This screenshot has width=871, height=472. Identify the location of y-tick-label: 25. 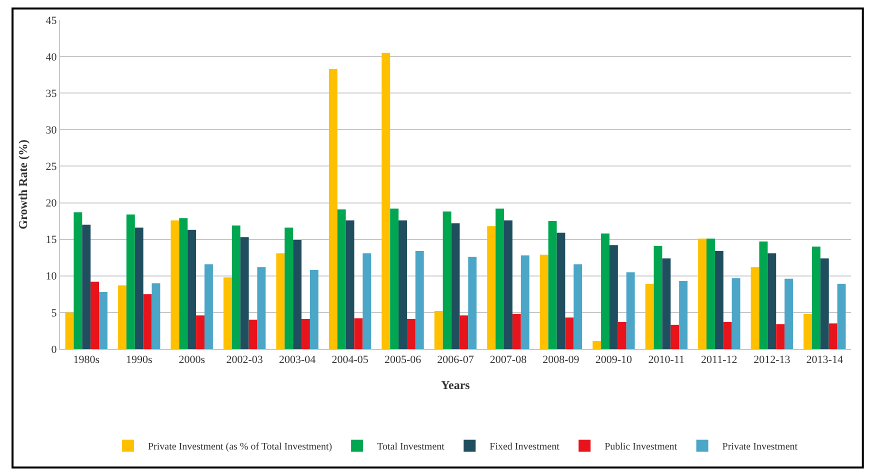
(52, 167).